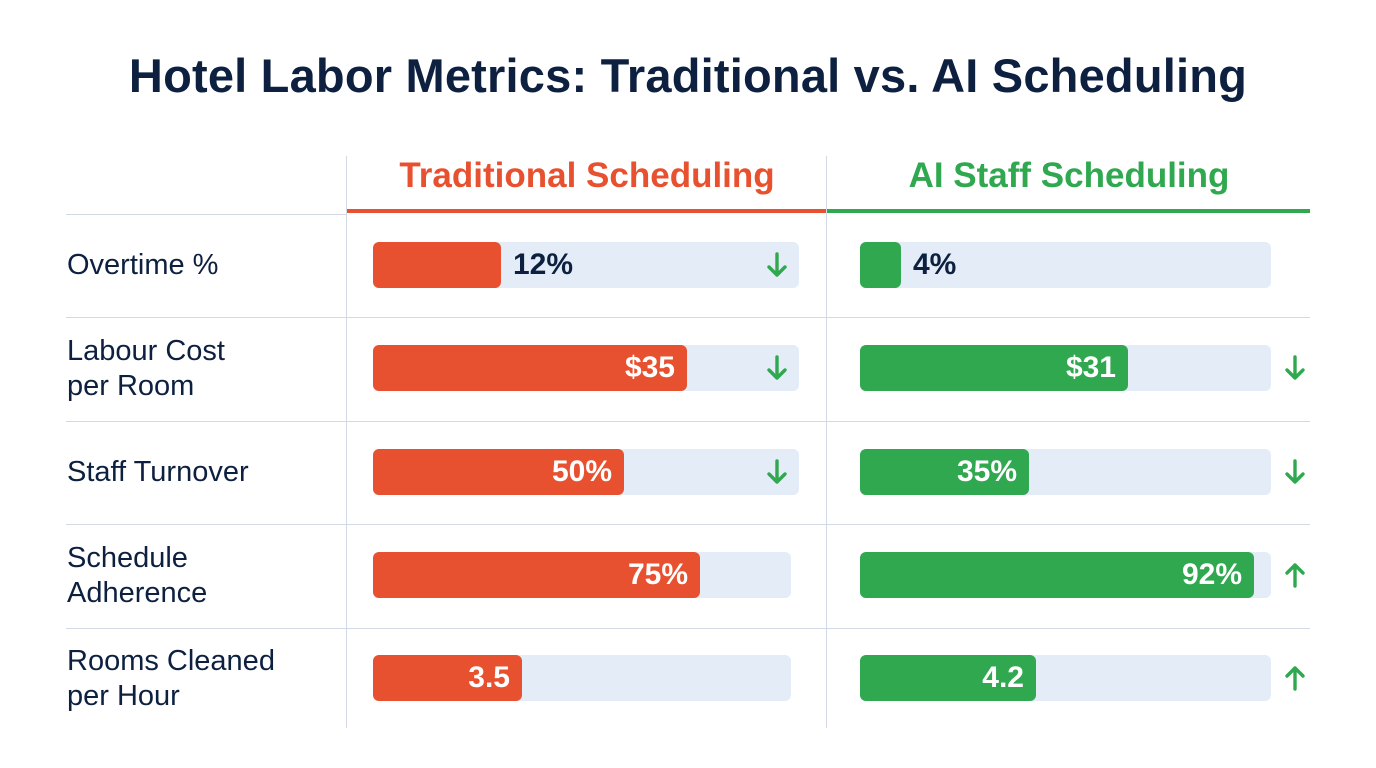 This screenshot has height=768, width=1376. Describe the element at coordinates (146, 368) in the screenshot. I see `row-label: Labour Cost per Room` at that location.